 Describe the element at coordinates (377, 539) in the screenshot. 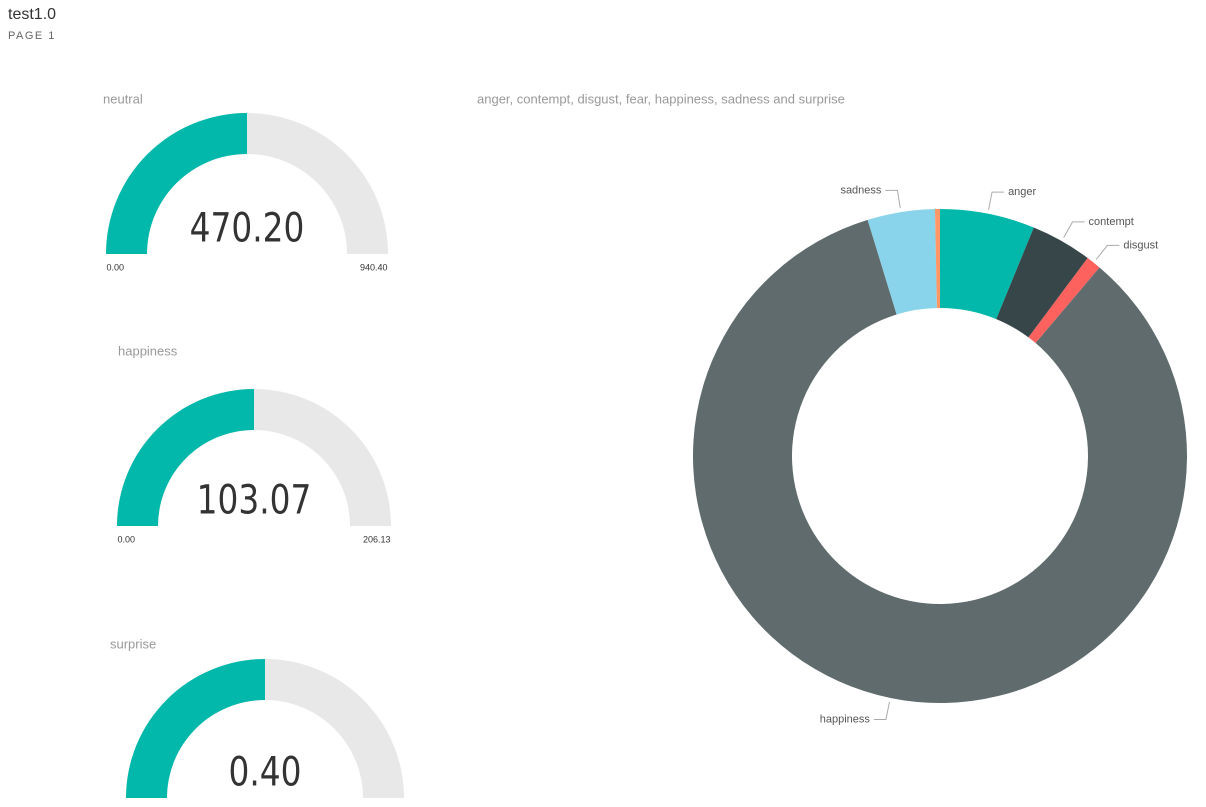

I see `gauge-tick-label: 206.13` at that location.